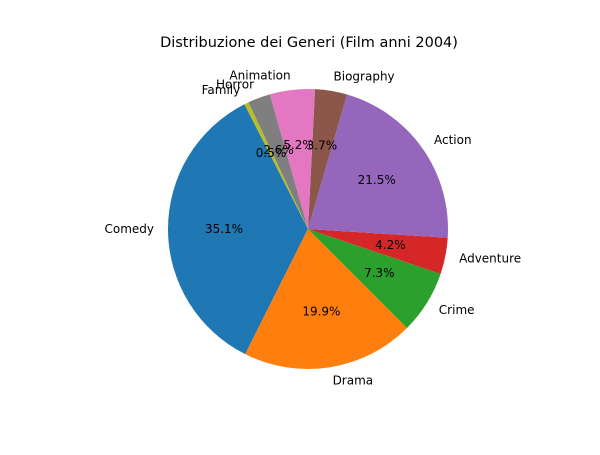 The width and height of the screenshot is (600, 455). What do you see at coordinates (364, 77) in the screenshot?
I see `slice-label-biography: Biography` at bounding box center [364, 77].